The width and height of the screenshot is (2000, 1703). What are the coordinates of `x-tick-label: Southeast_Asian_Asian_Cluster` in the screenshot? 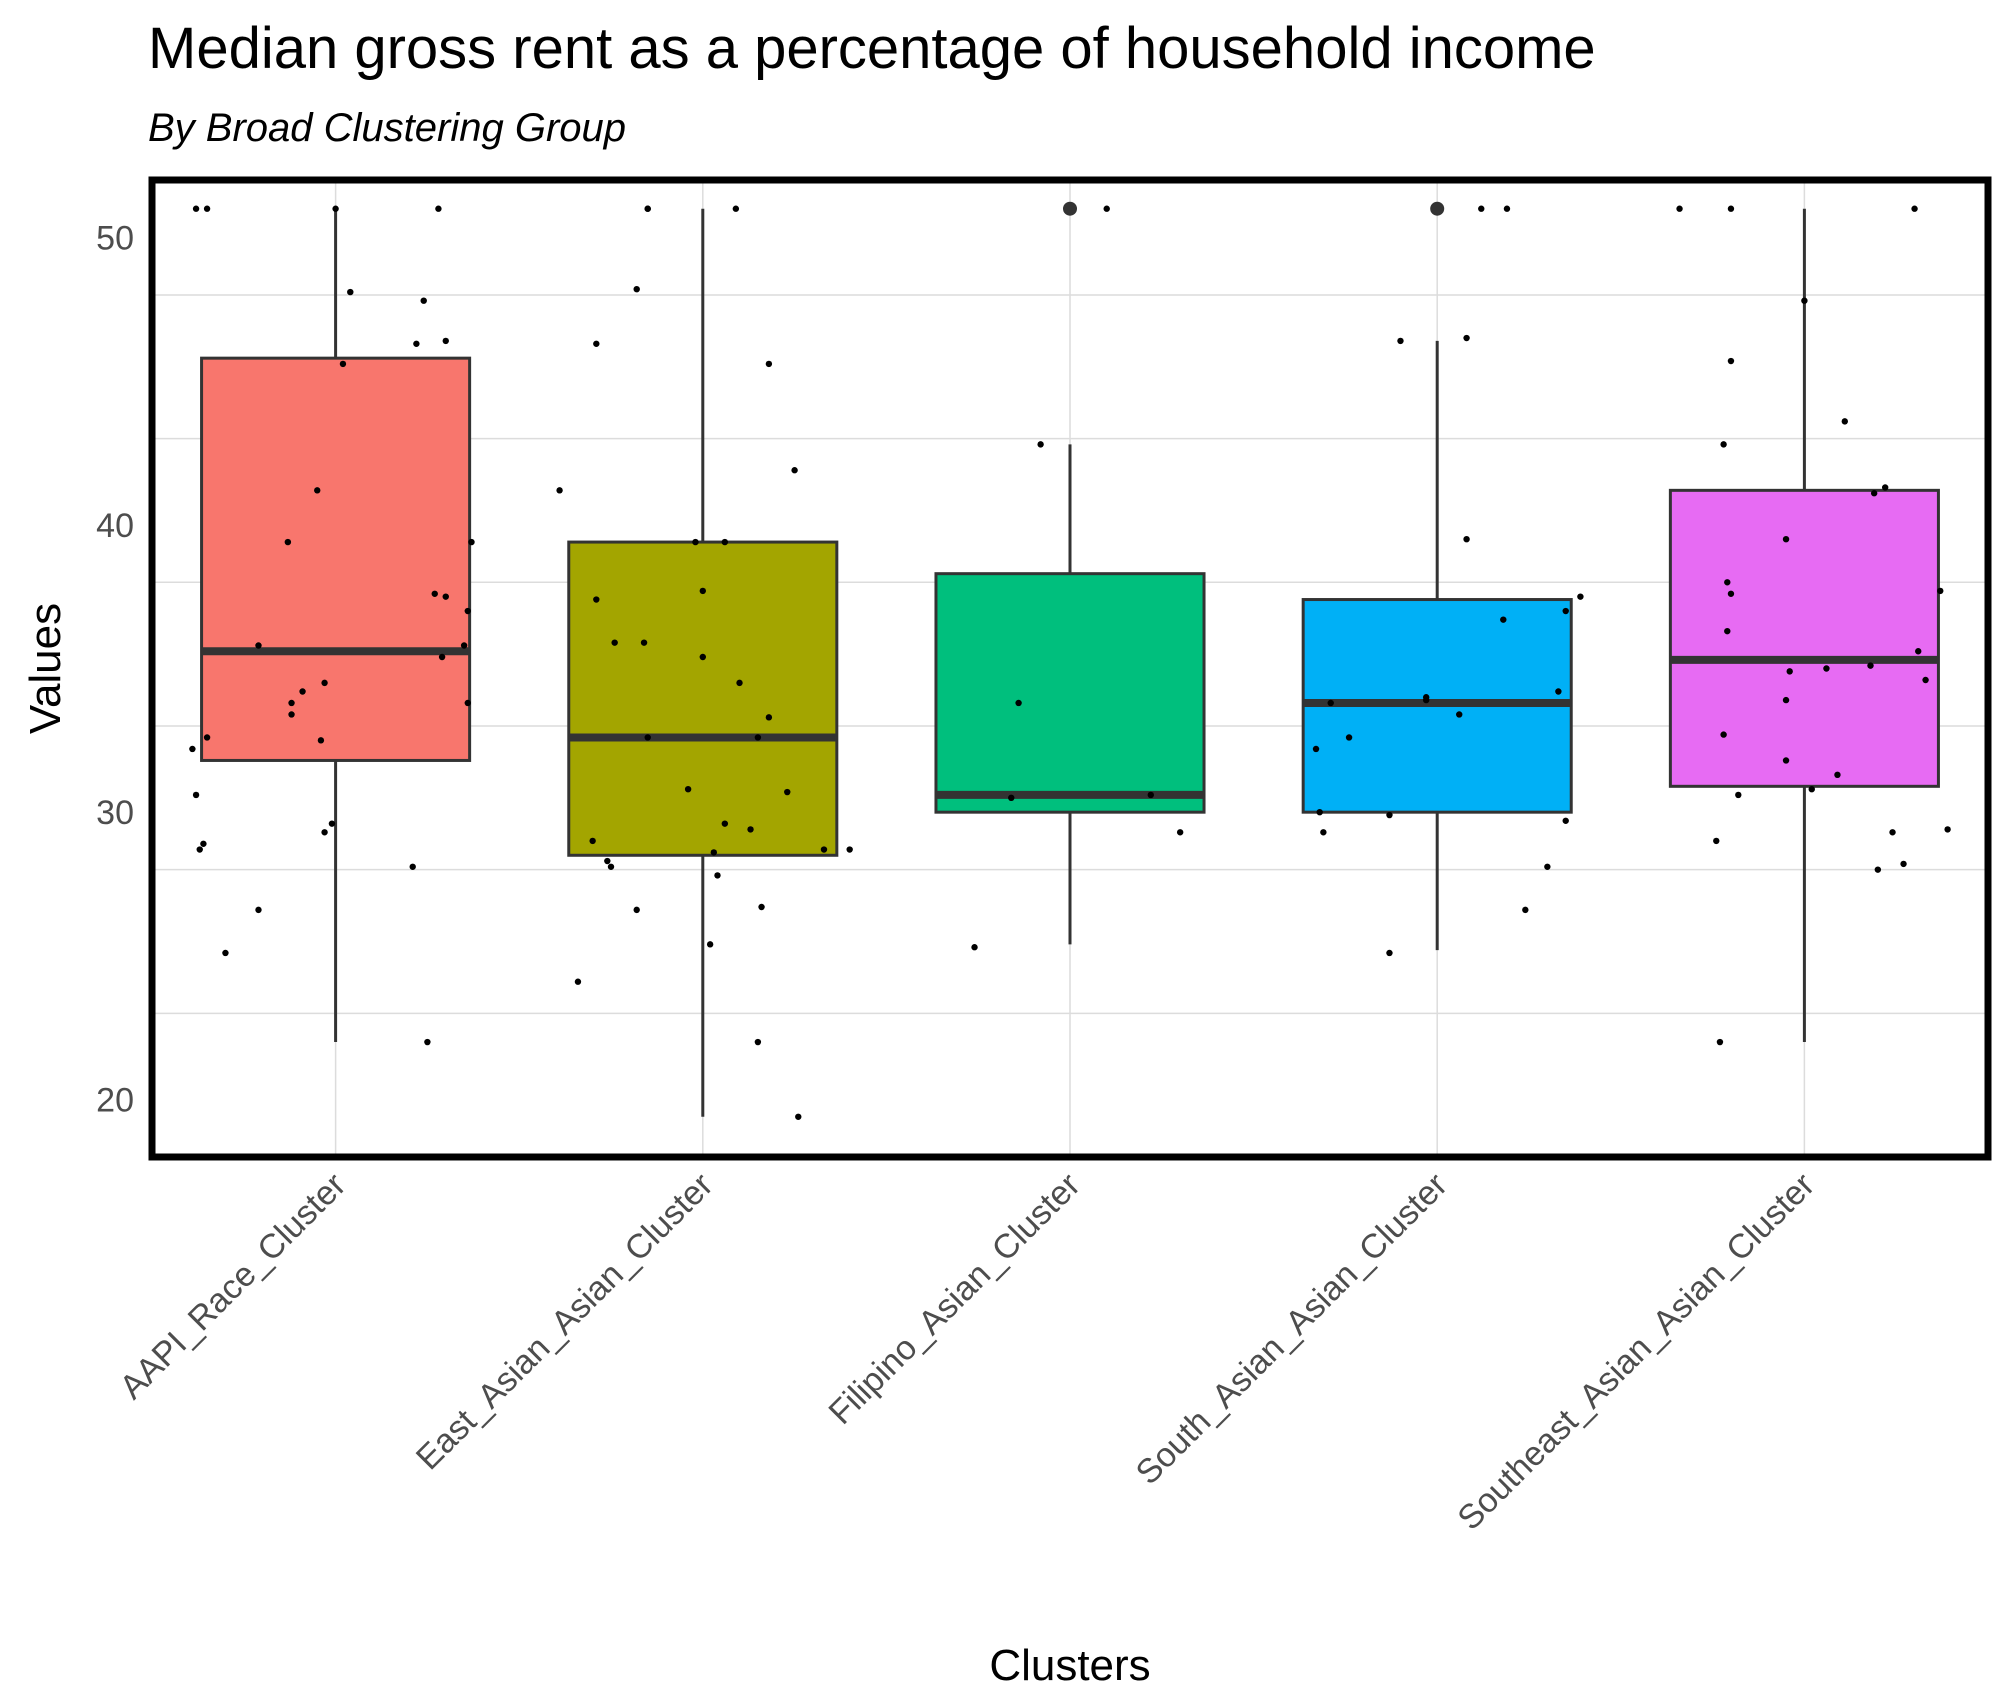 It's located at (1636, 1352).